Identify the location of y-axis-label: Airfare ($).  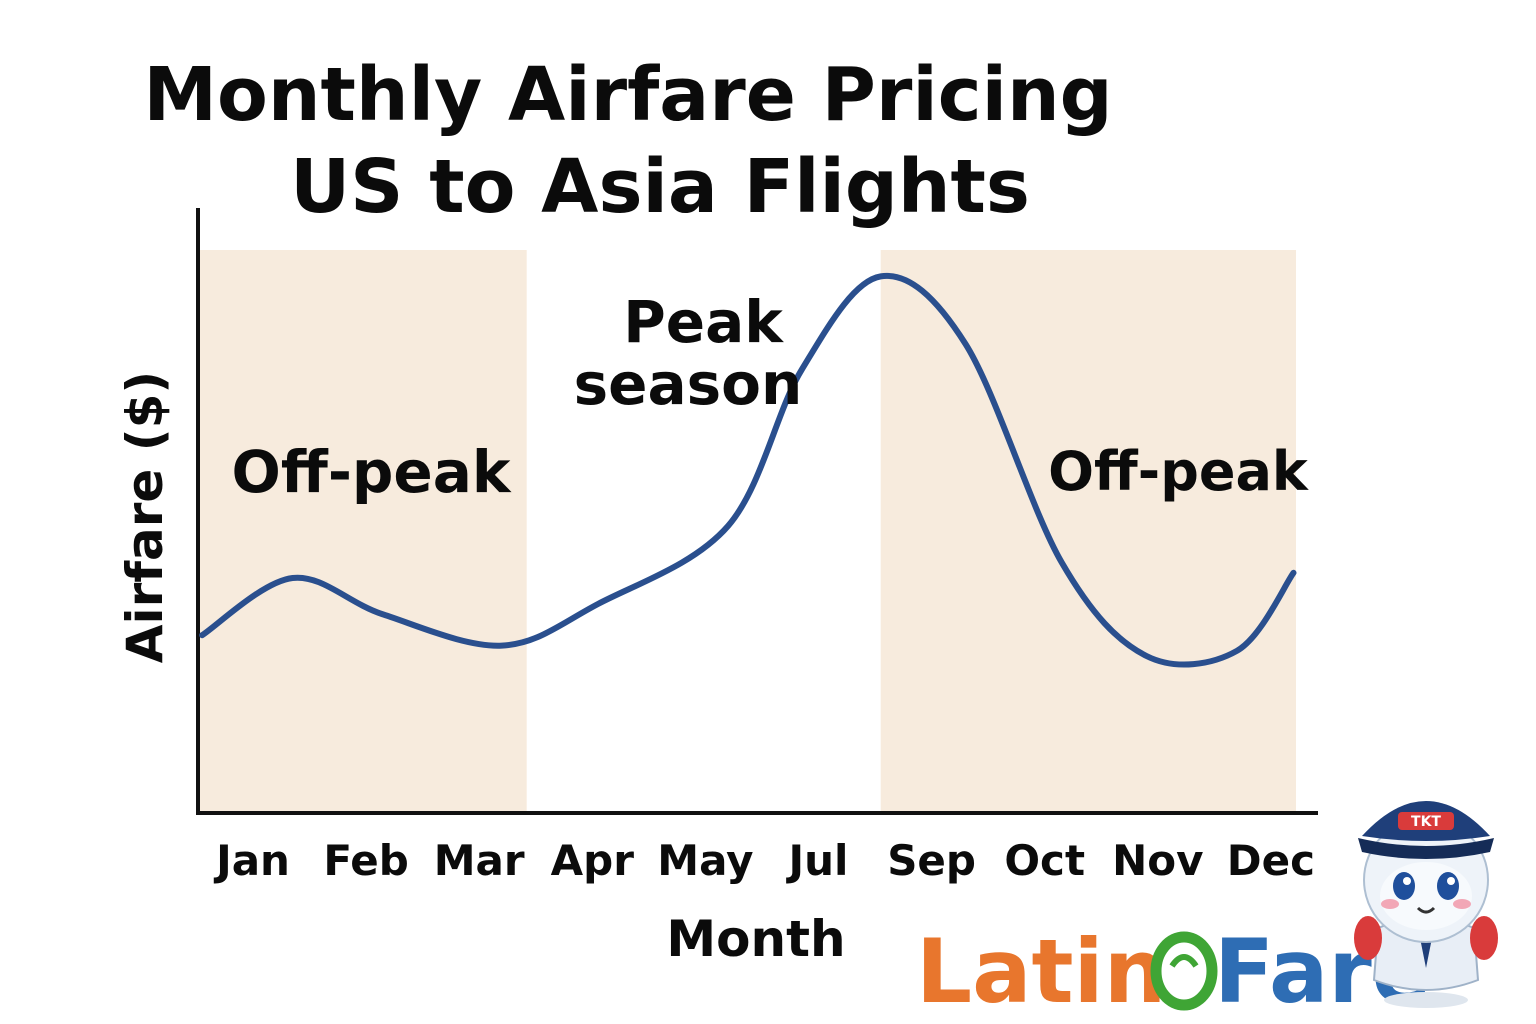
(145, 517).